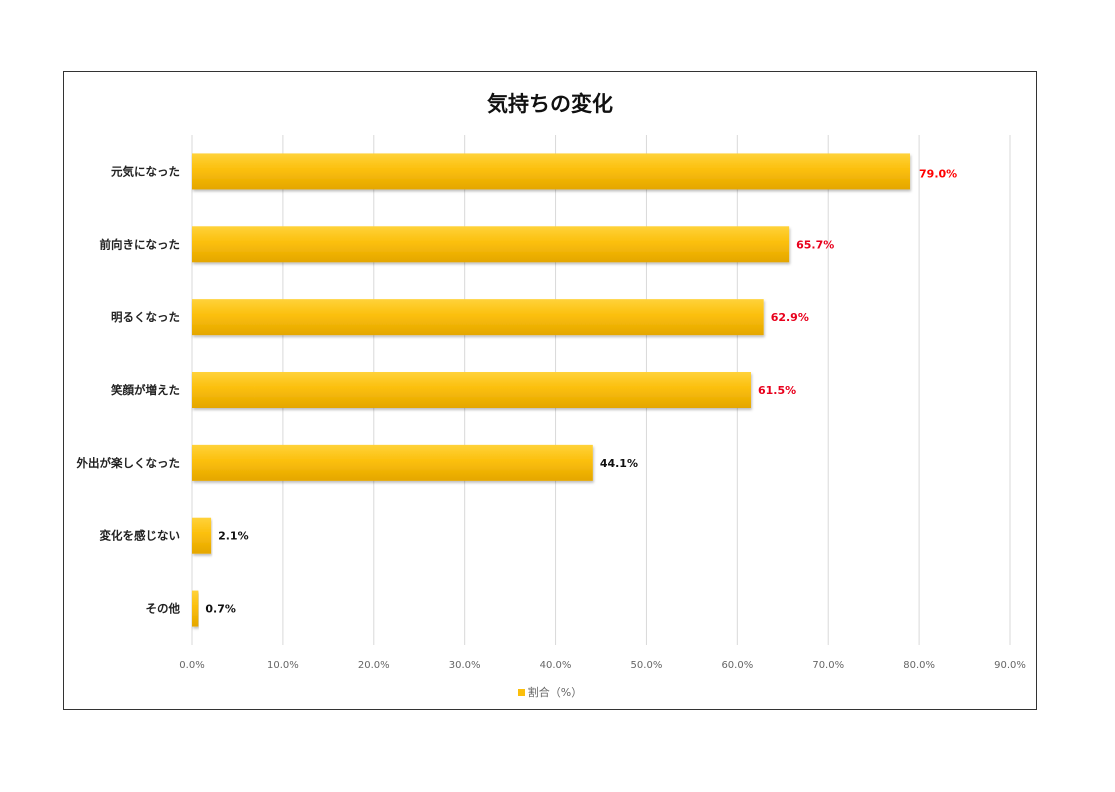 This screenshot has height=792, width=1115. Describe the element at coordinates (140, 536) in the screenshot. I see `category-label: 変化を感じない` at that location.